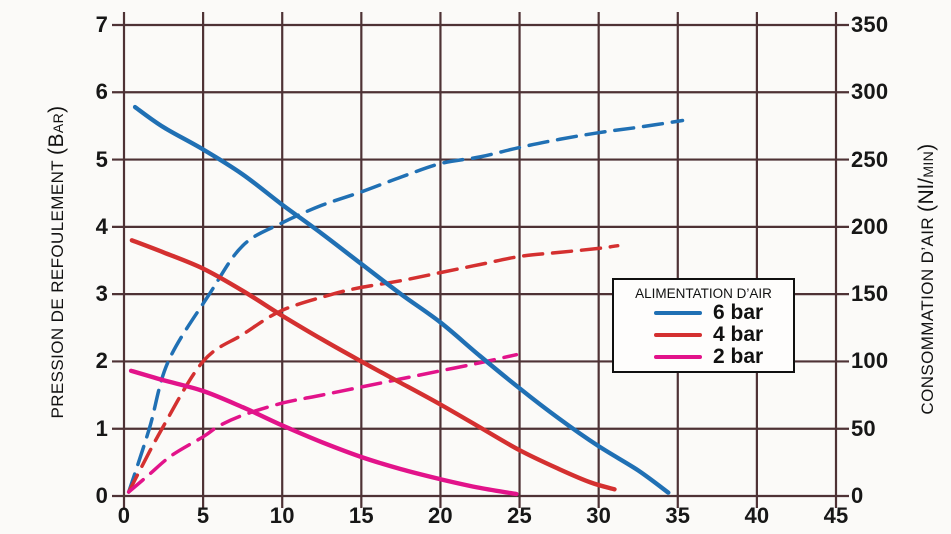  Describe the element at coordinates (703, 313) in the screenshot. I see `legend-entry: 6 bar` at that location.